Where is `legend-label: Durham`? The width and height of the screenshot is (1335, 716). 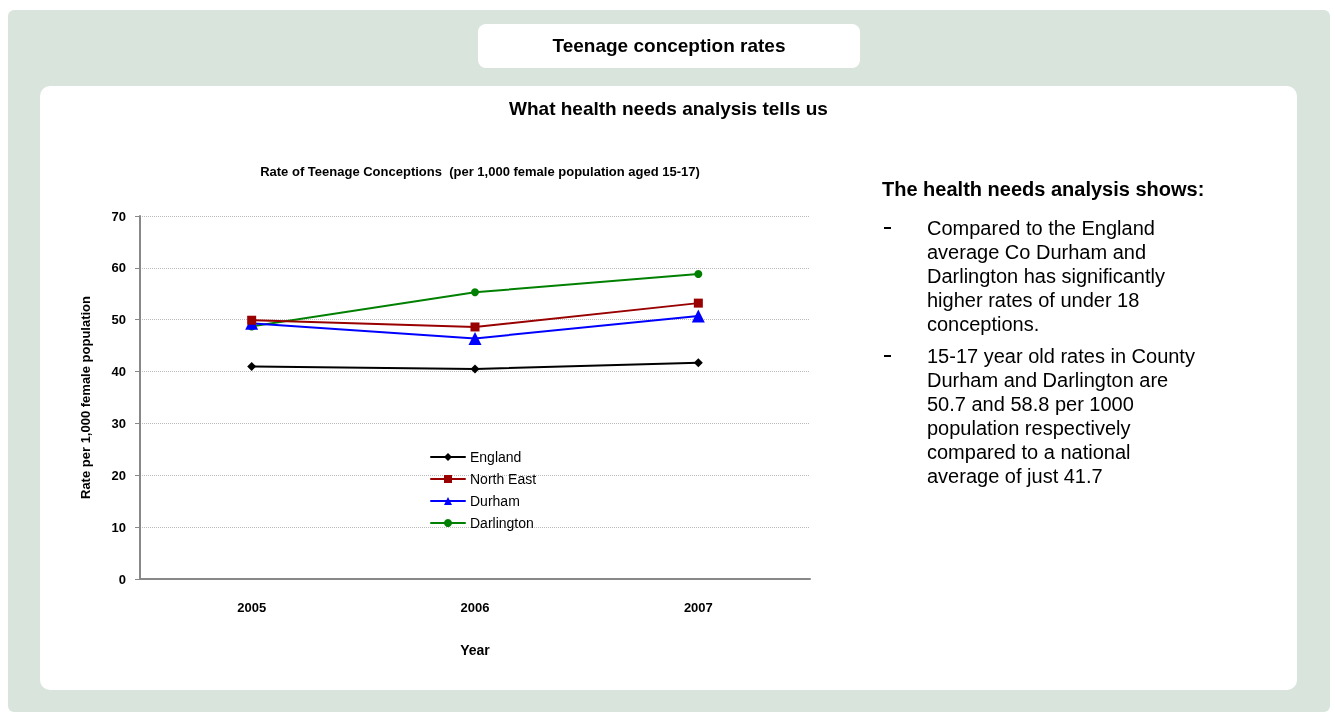 legend-label: Durham is located at coordinates (495, 501).